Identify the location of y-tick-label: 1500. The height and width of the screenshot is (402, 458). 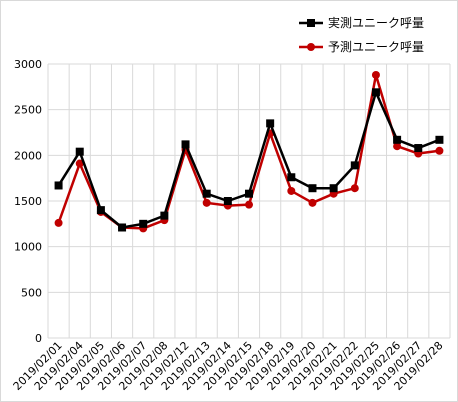
(28, 201).